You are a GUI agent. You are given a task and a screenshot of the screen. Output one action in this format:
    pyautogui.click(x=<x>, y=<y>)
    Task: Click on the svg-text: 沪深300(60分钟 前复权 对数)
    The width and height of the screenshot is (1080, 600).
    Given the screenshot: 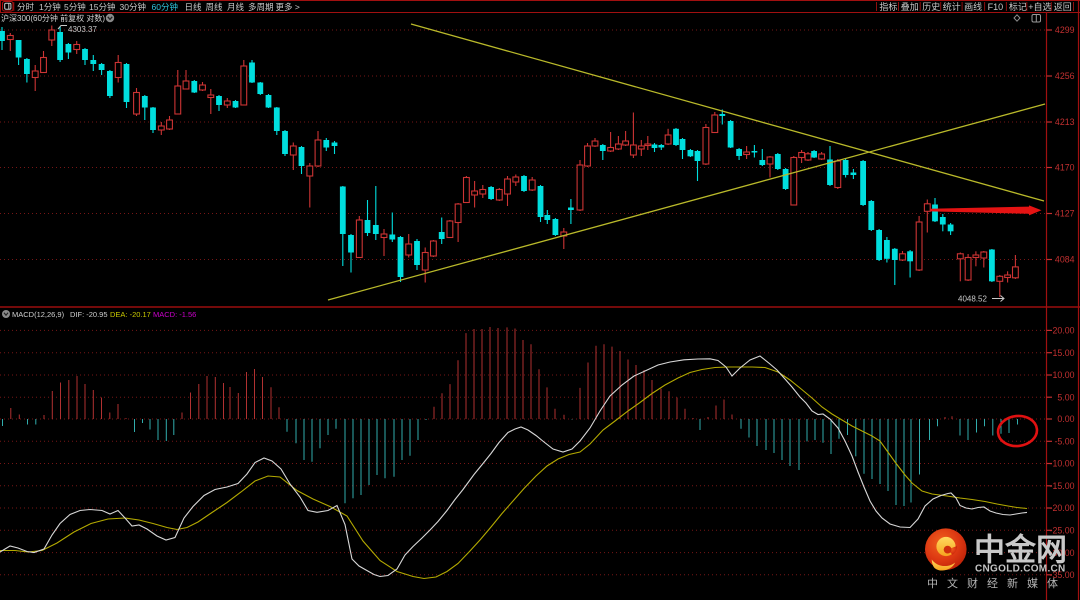 What is the action you would take?
    pyautogui.click(x=53, y=18)
    